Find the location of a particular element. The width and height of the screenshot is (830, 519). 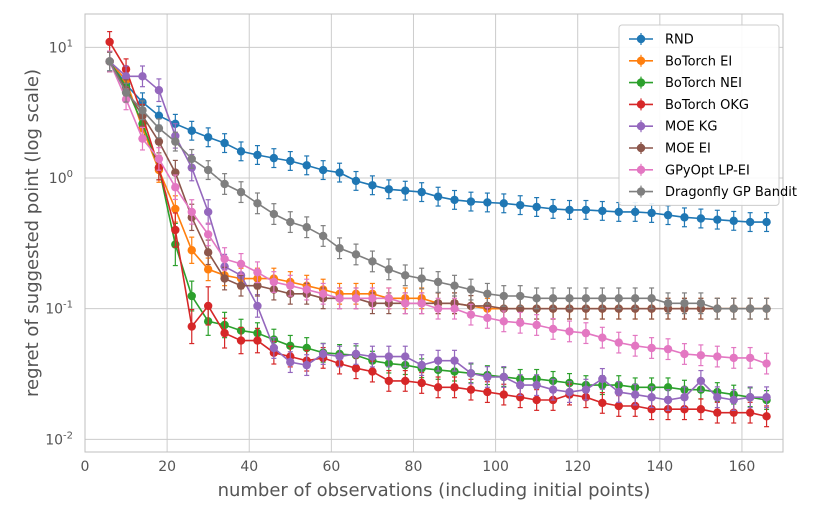

x-tick-label-6: 120 is located at coordinates (577, 467).